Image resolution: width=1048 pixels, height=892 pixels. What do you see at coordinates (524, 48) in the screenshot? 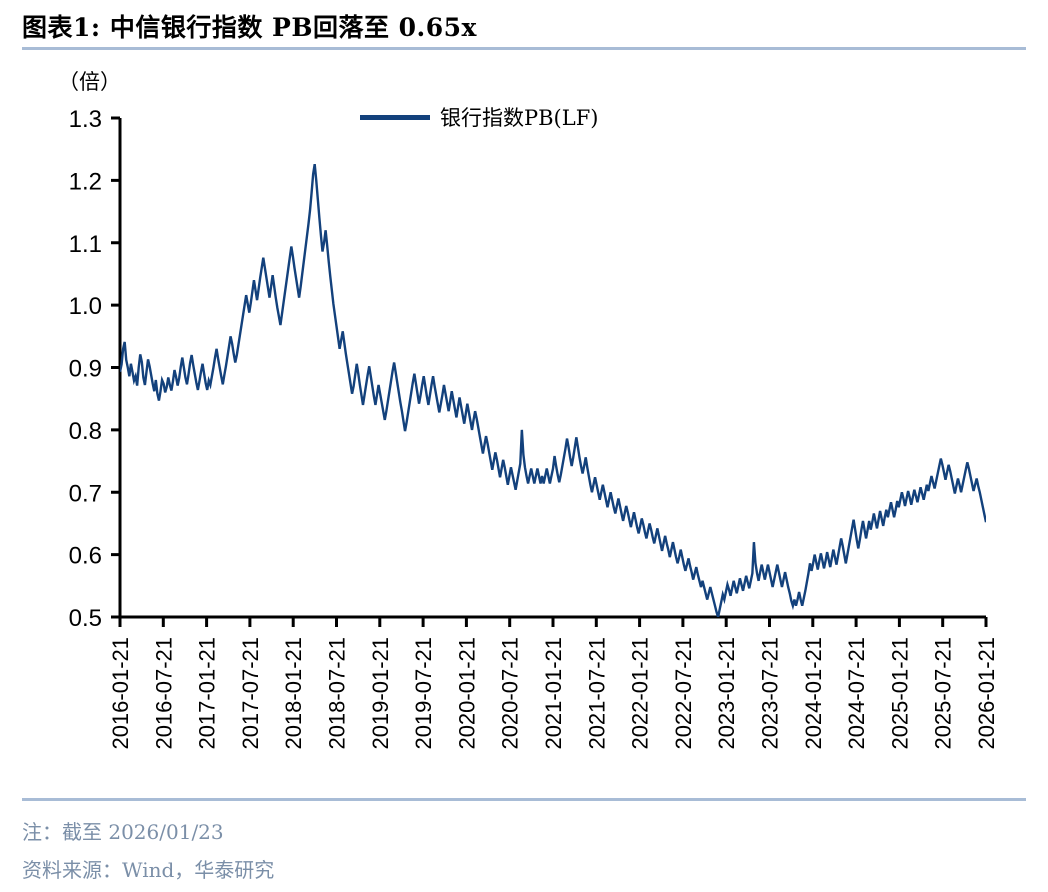
I see `title-divider` at bounding box center [524, 48].